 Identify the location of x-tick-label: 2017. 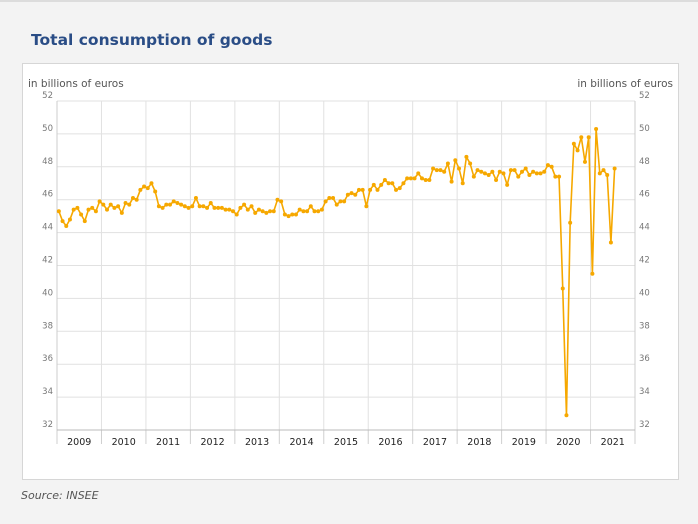
(435, 442).